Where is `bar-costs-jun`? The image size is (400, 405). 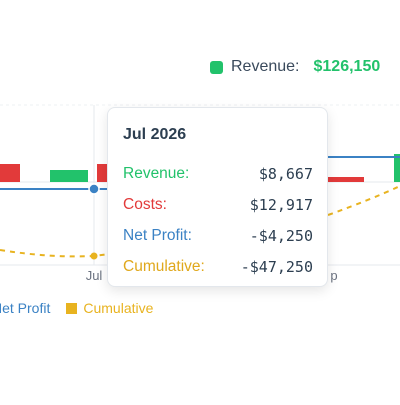 bar-costs-jun is located at coordinates (10, 173).